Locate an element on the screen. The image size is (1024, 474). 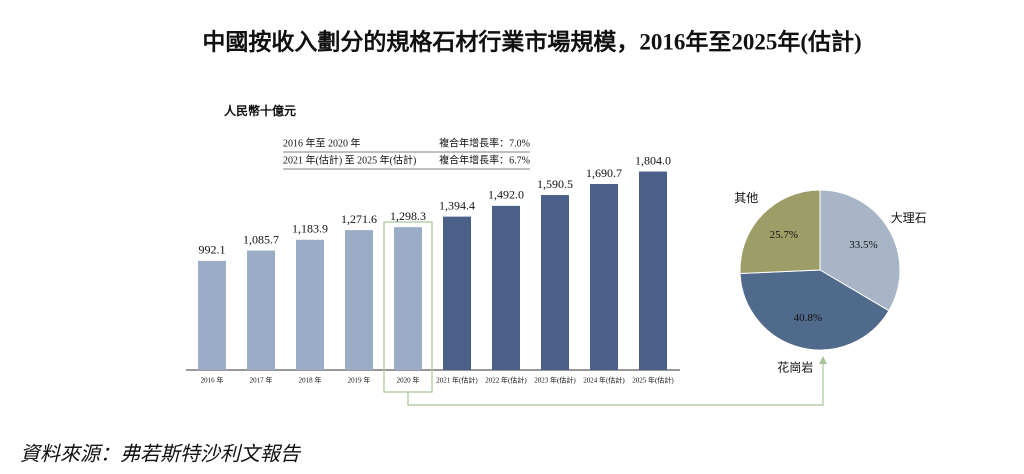
value-label: 1,085.7 is located at coordinates (261, 239).